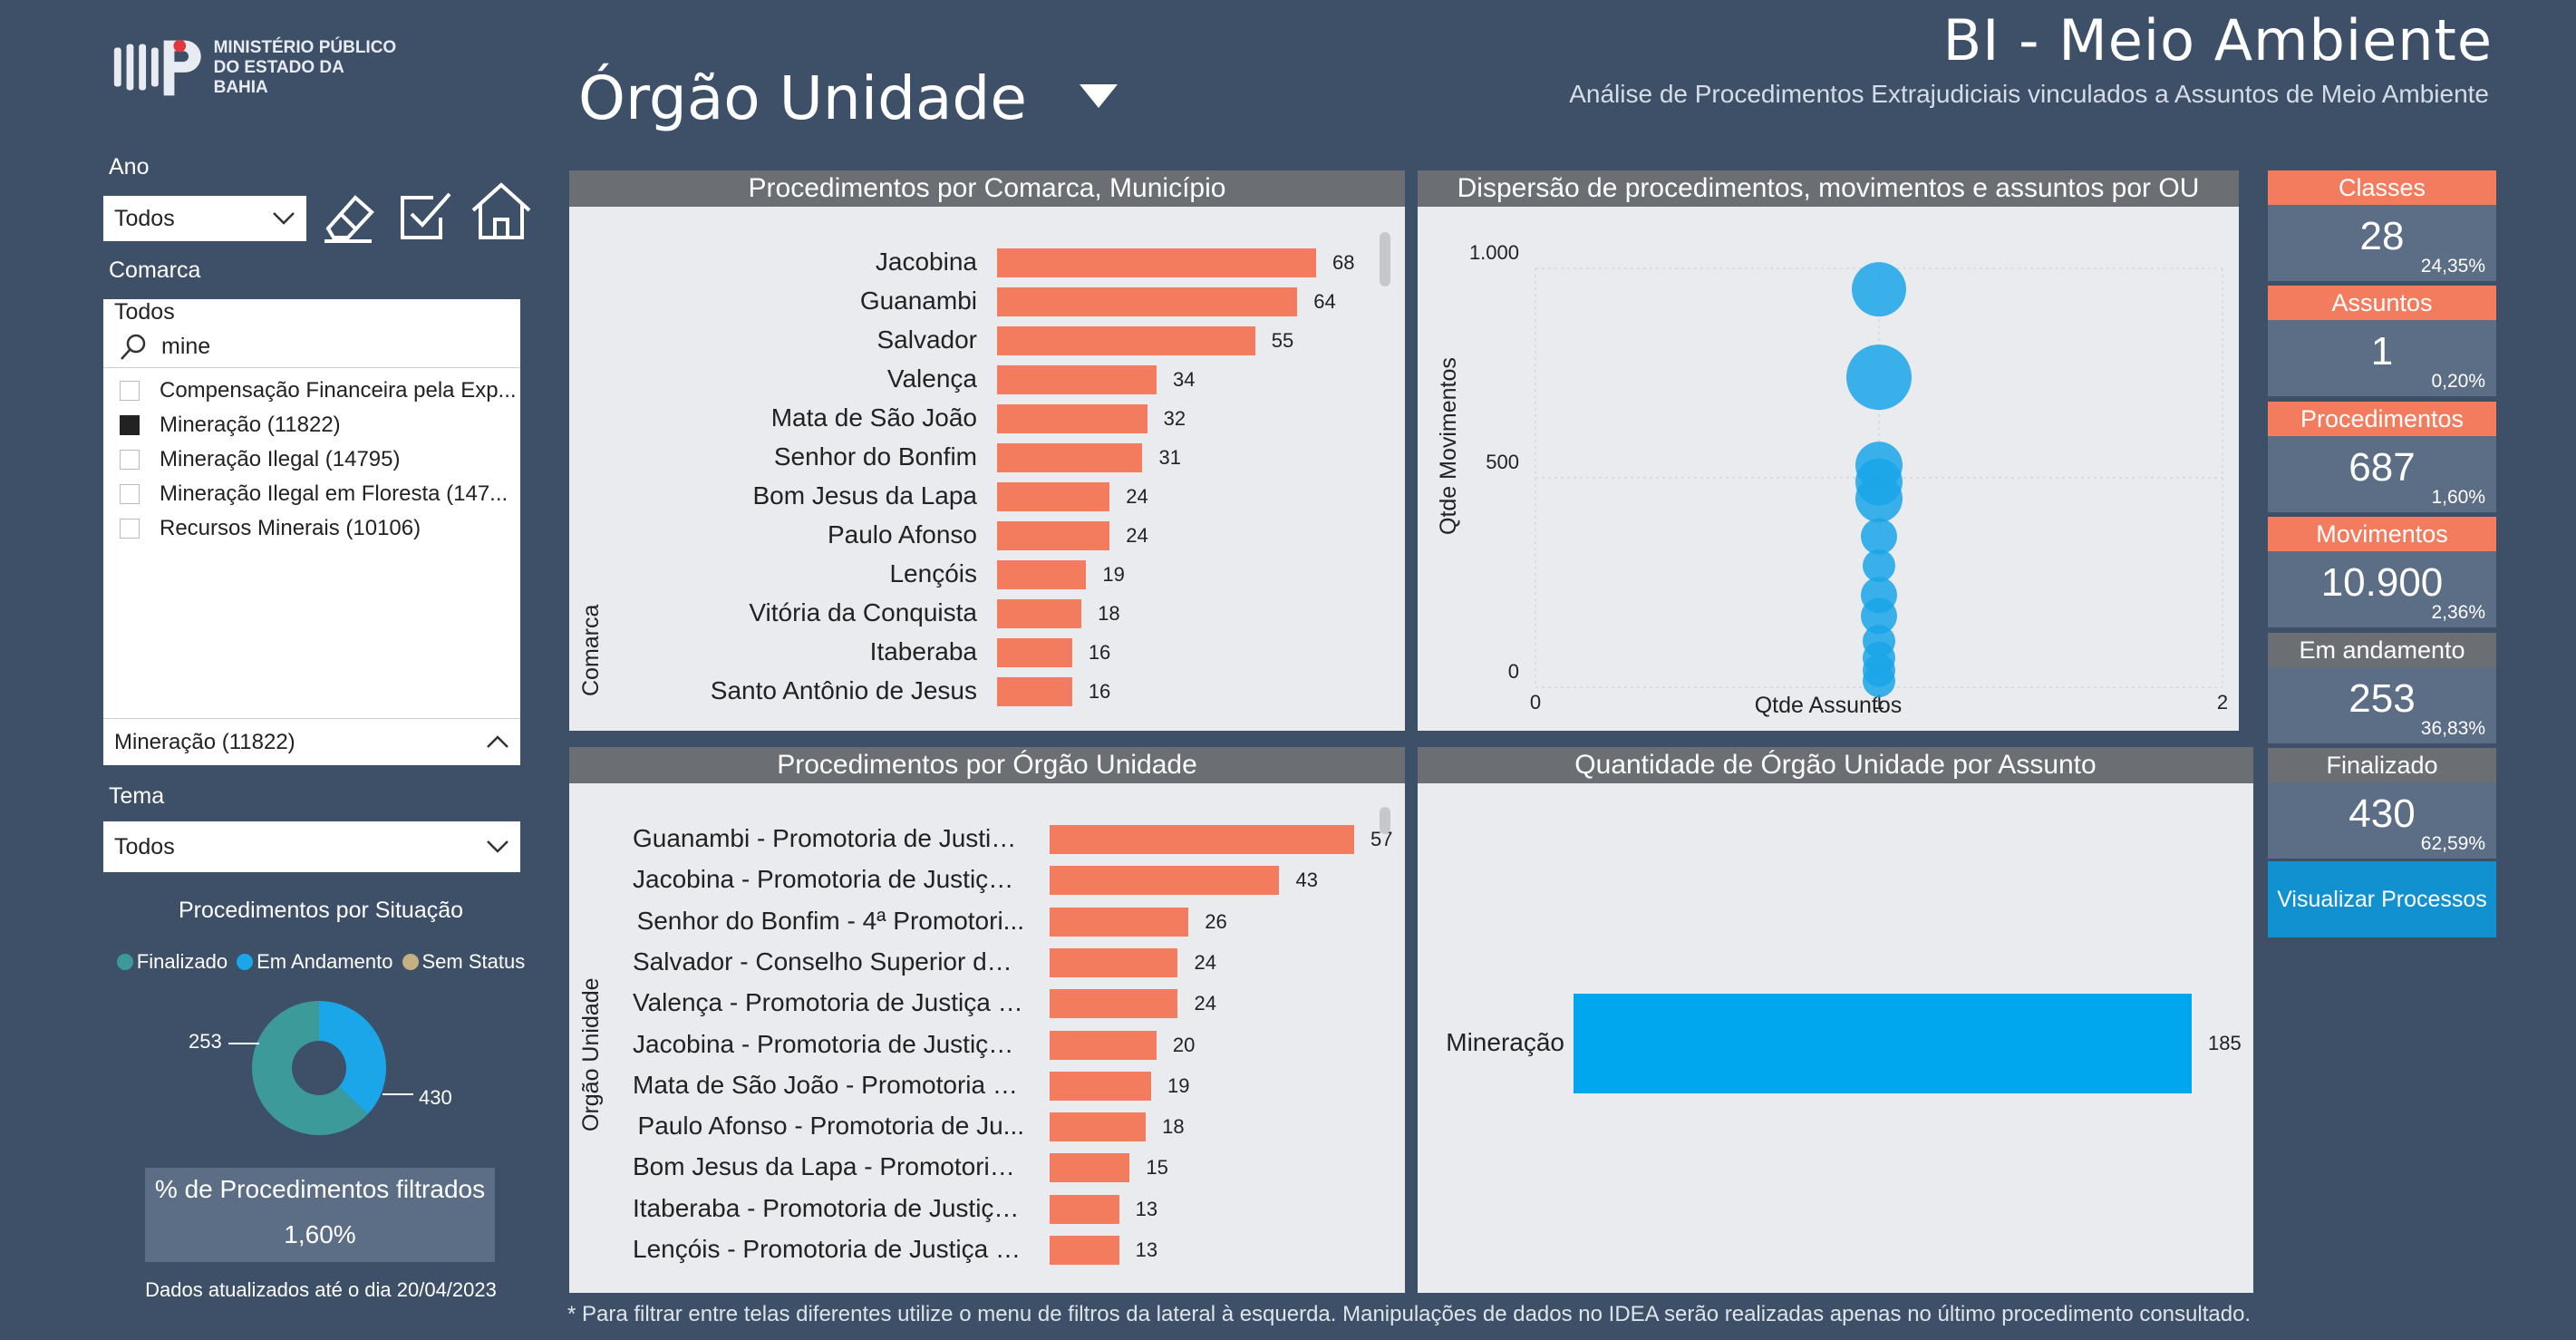 The width and height of the screenshot is (2576, 1340). Describe the element at coordinates (311, 741) in the screenshot. I see `comarca-selected-value: Mineração (11822)` at that location.